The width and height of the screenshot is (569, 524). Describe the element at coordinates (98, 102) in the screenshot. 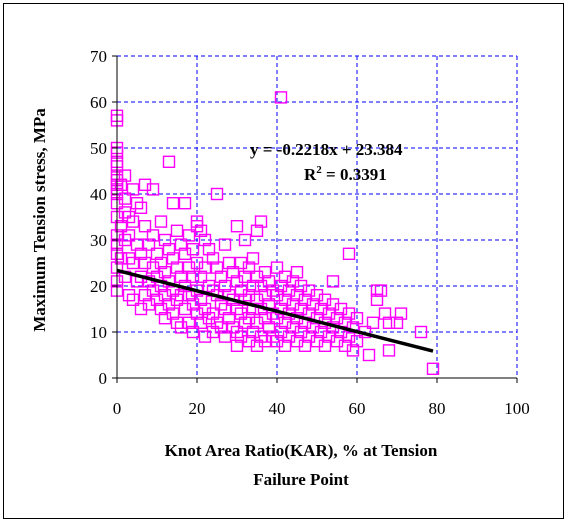

I see `y-tick-label: 60` at that location.